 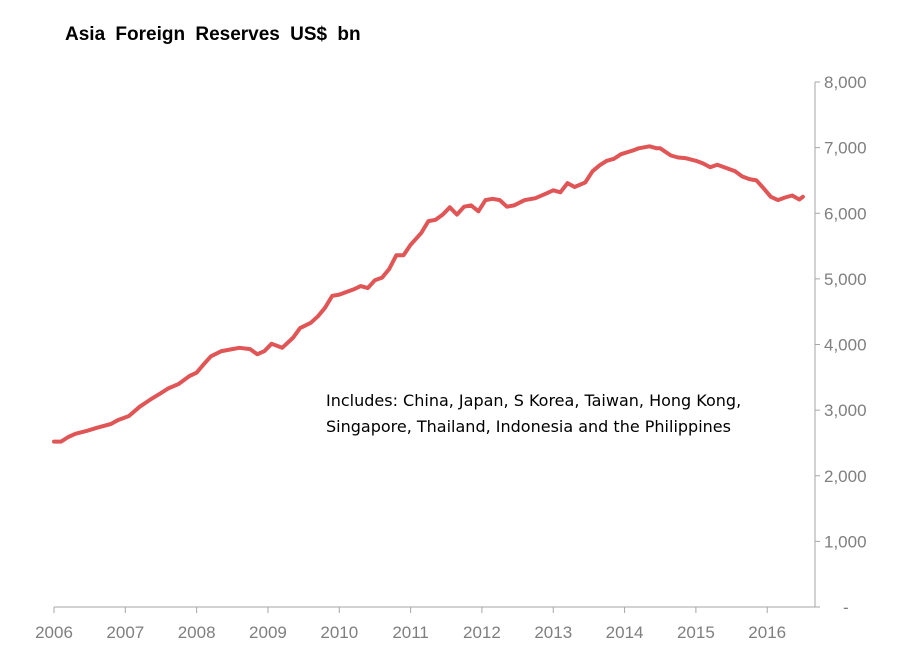 What do you see at coordinates (125, 632) in the screenshot?
I see `x-tick-label: 2007` at bounding box center [125, 632].